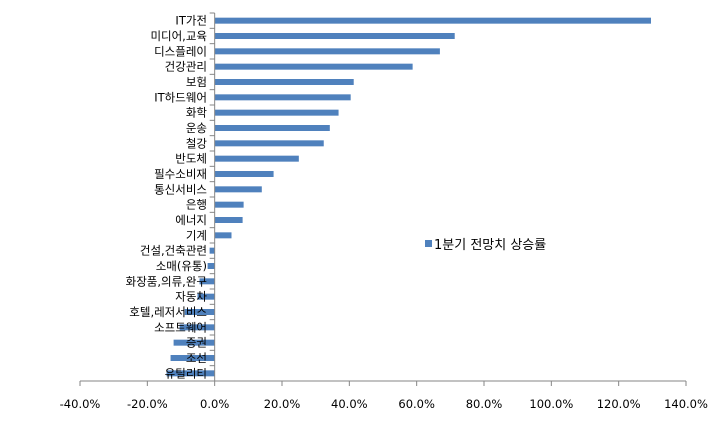 The height and width of the screenshot is (423, 719). Describe the element at coordinates (173, 251) in the screenshot. I see `category-label: 건설,건축관련` at that location.